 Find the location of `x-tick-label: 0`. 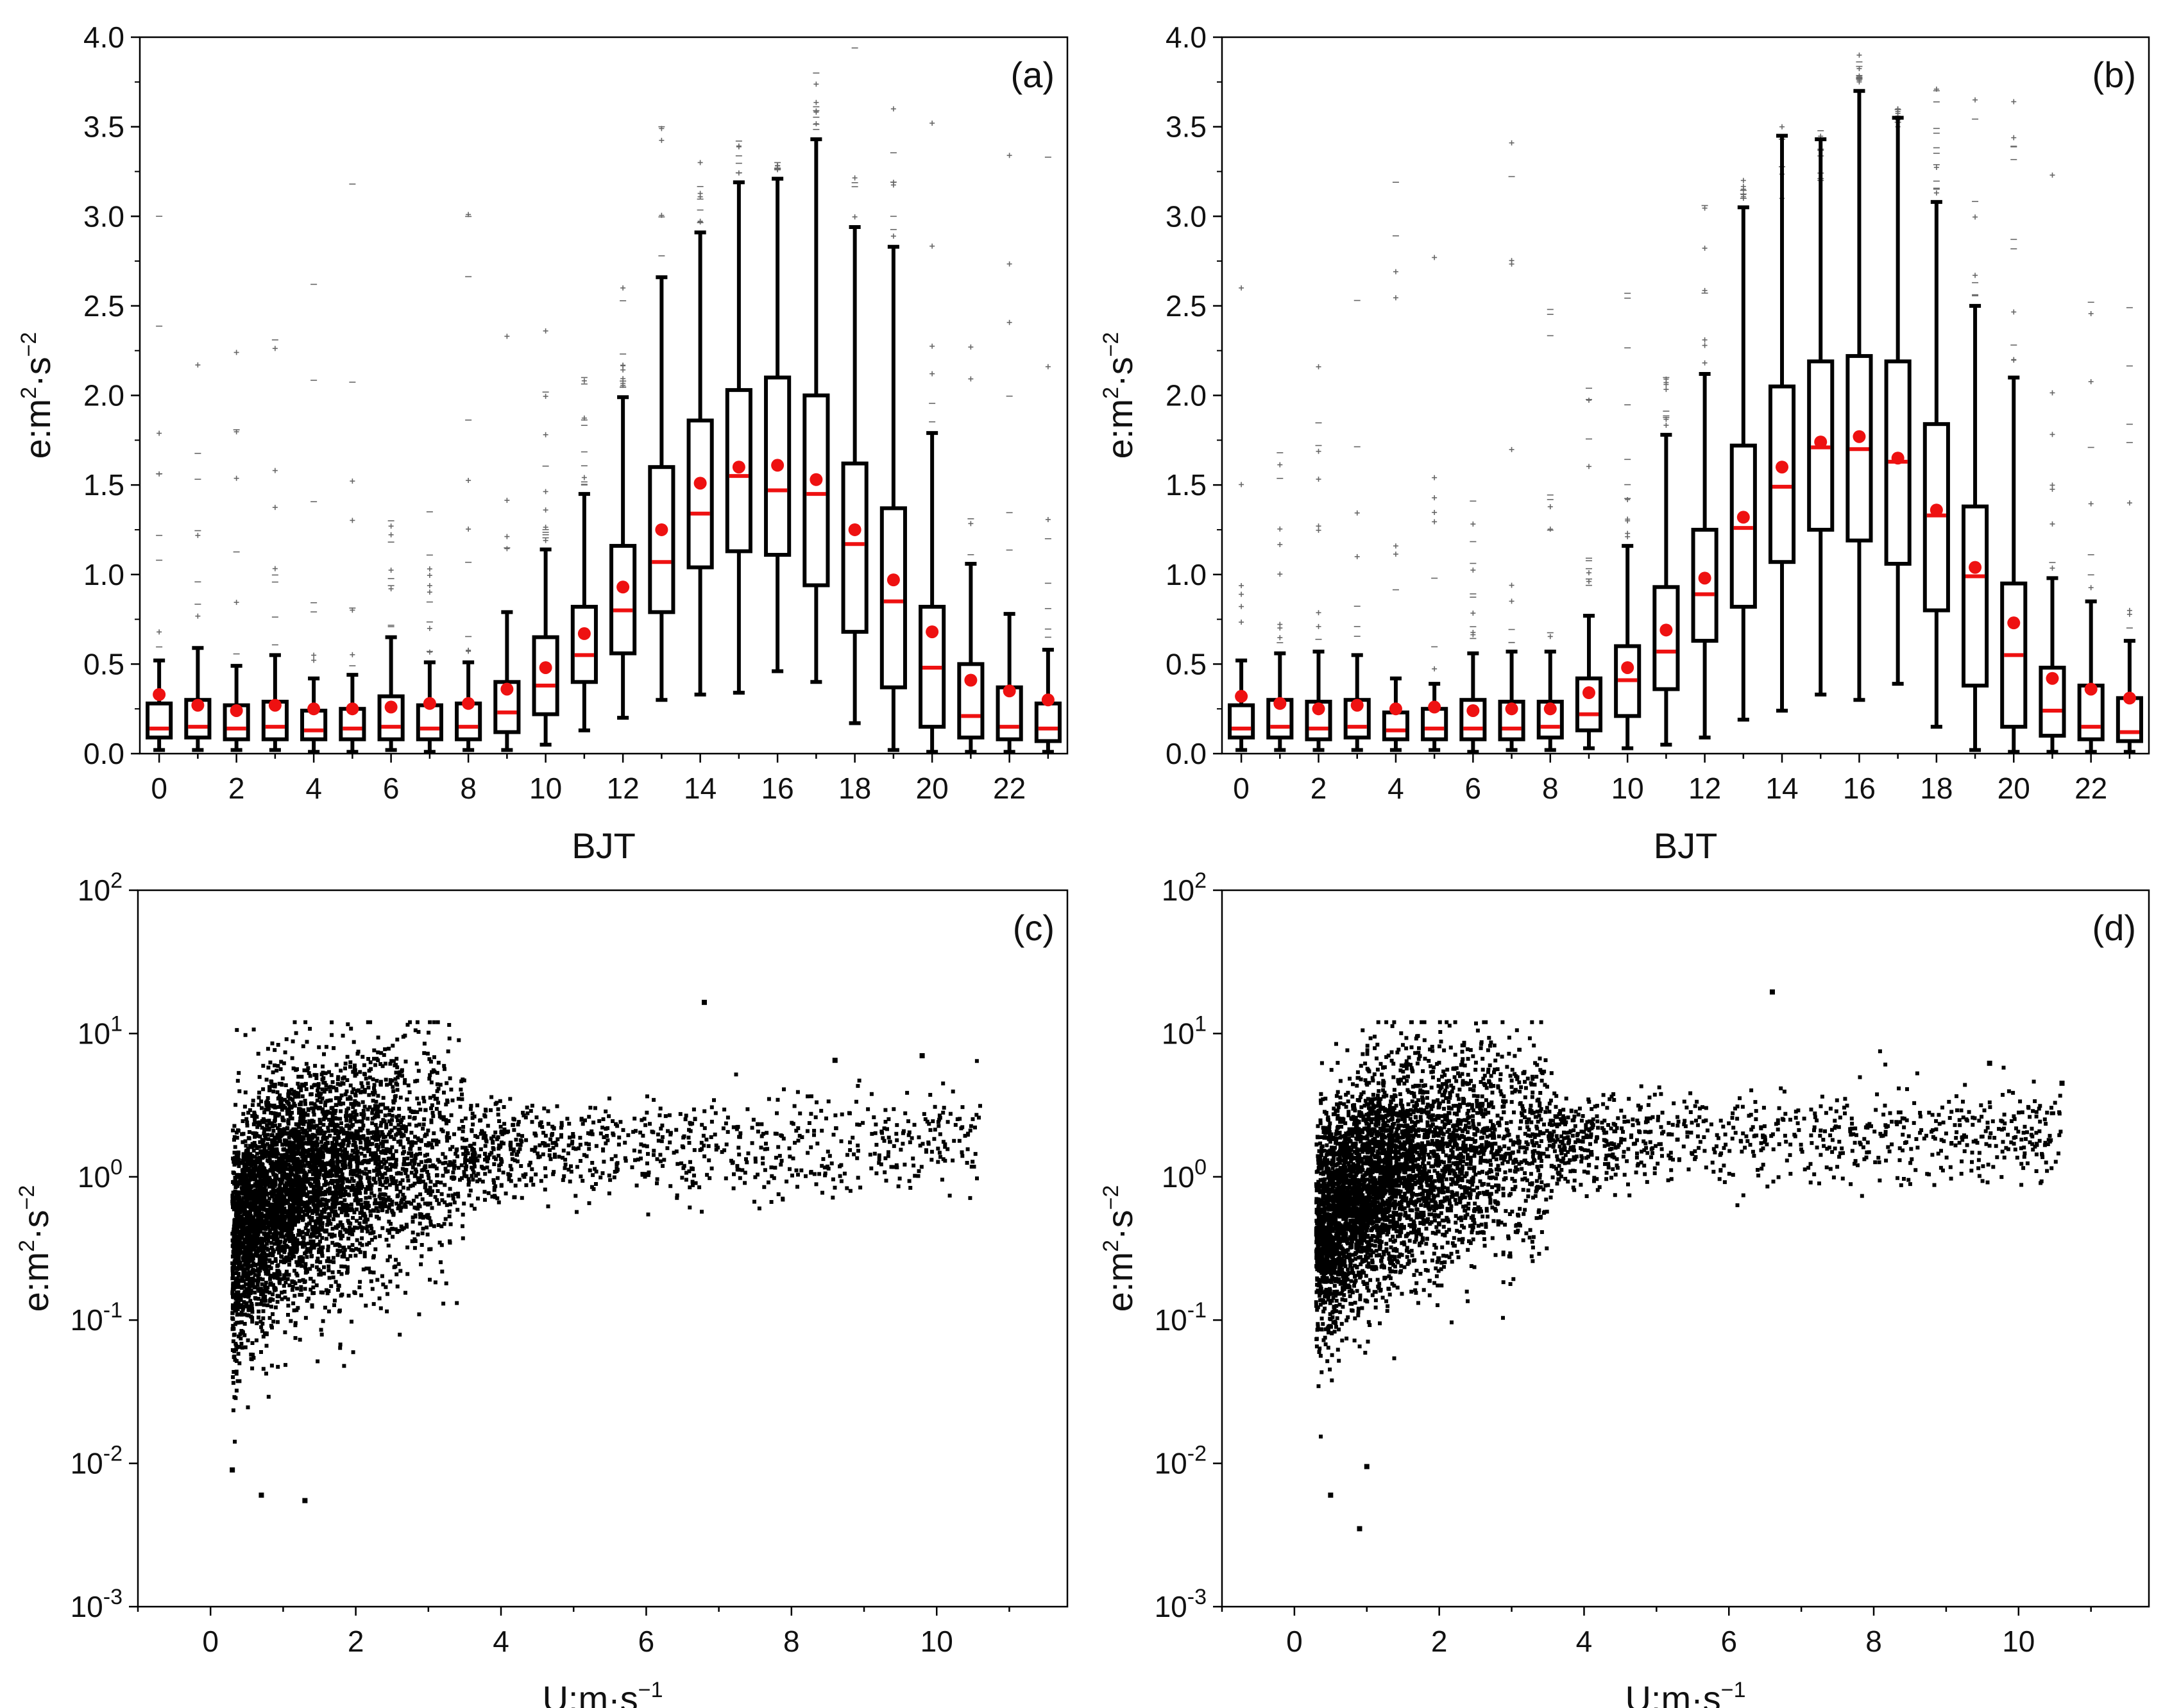

x-tick-label: 0 is located at coordinates (159, 789).